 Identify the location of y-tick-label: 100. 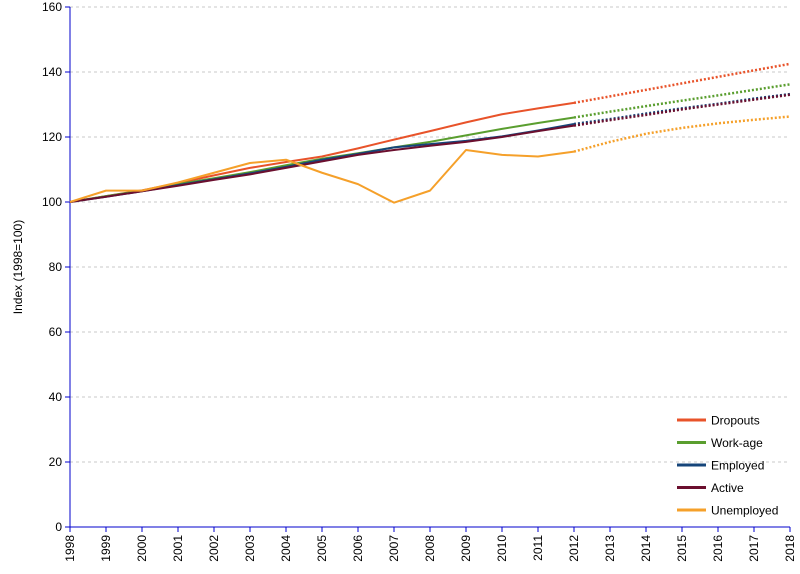
(52, 202).